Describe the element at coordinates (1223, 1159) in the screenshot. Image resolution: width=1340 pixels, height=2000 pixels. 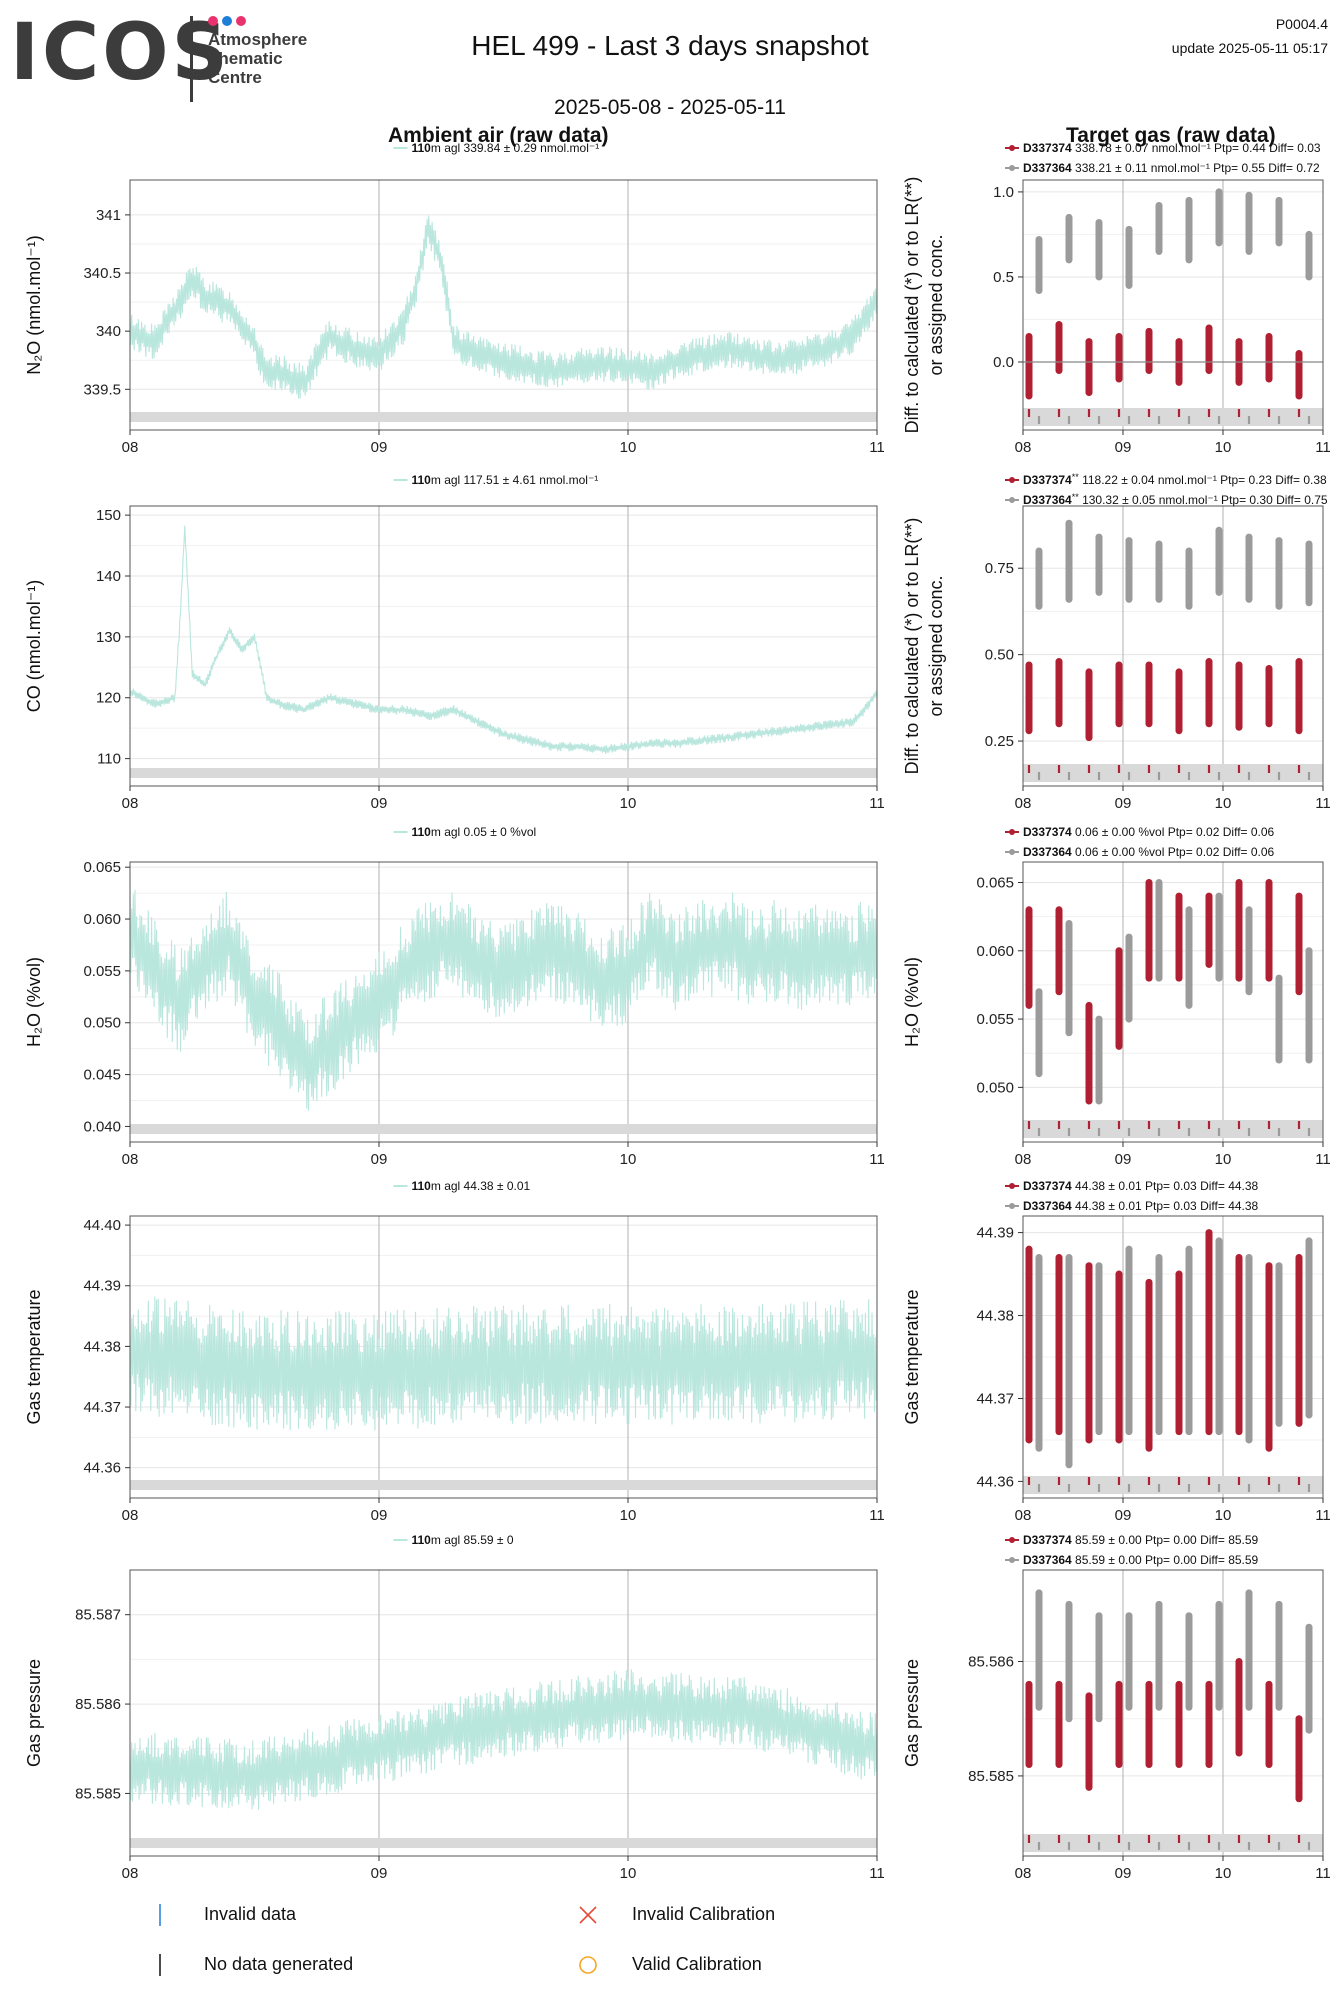
I see `h2o-target-xtick-label: 10` at that location.